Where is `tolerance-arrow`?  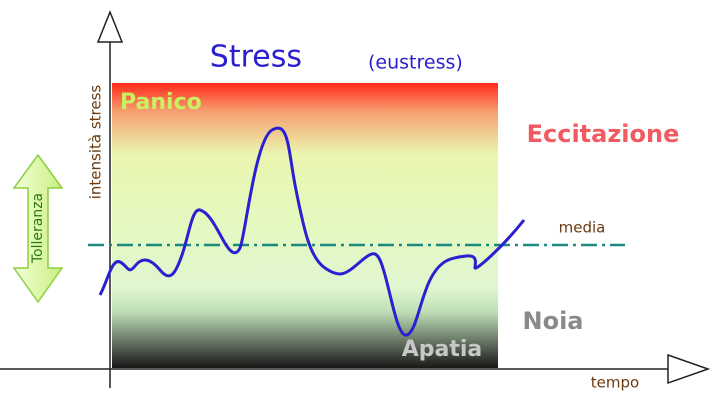
tolerance-arrow is located at coordinates (38, 228).